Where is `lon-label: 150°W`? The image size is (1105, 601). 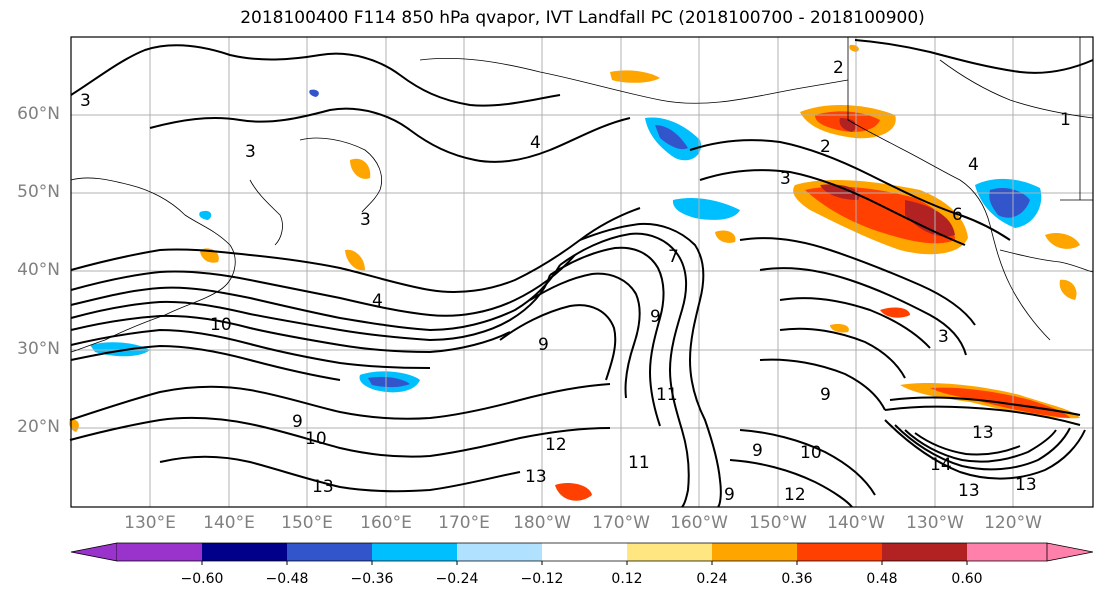 lon-label: 150°W is located at coordinates (778, 523).